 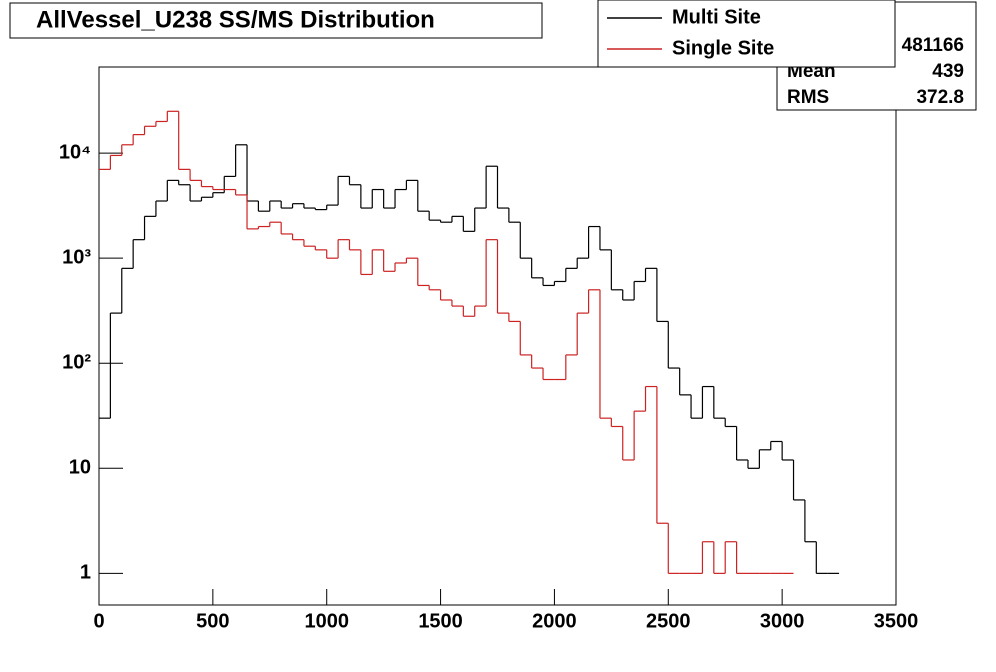 I want to click on stats-value: 439, so click(x=948, y=71).